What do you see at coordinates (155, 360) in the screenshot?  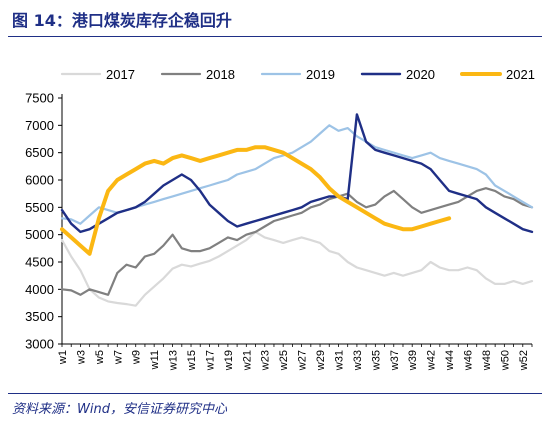 I see `x-tick-label: w11` at bounding box center [155, 360].